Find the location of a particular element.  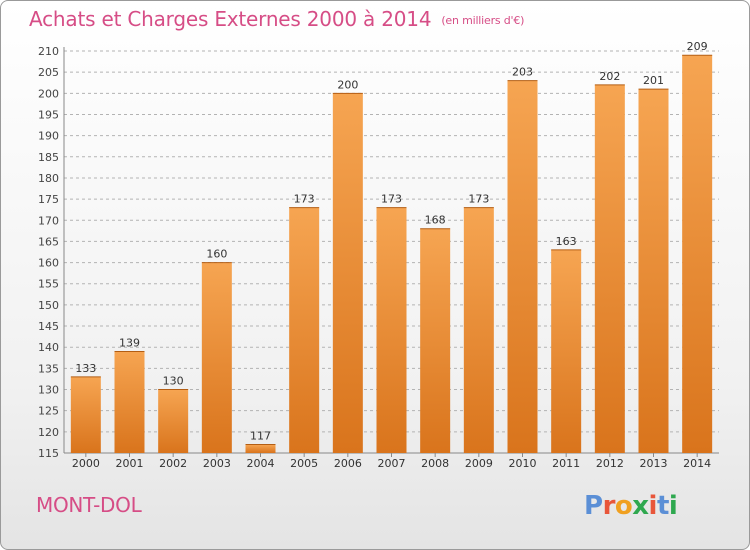

data-label: 160 is located at coordinates (216, 254).